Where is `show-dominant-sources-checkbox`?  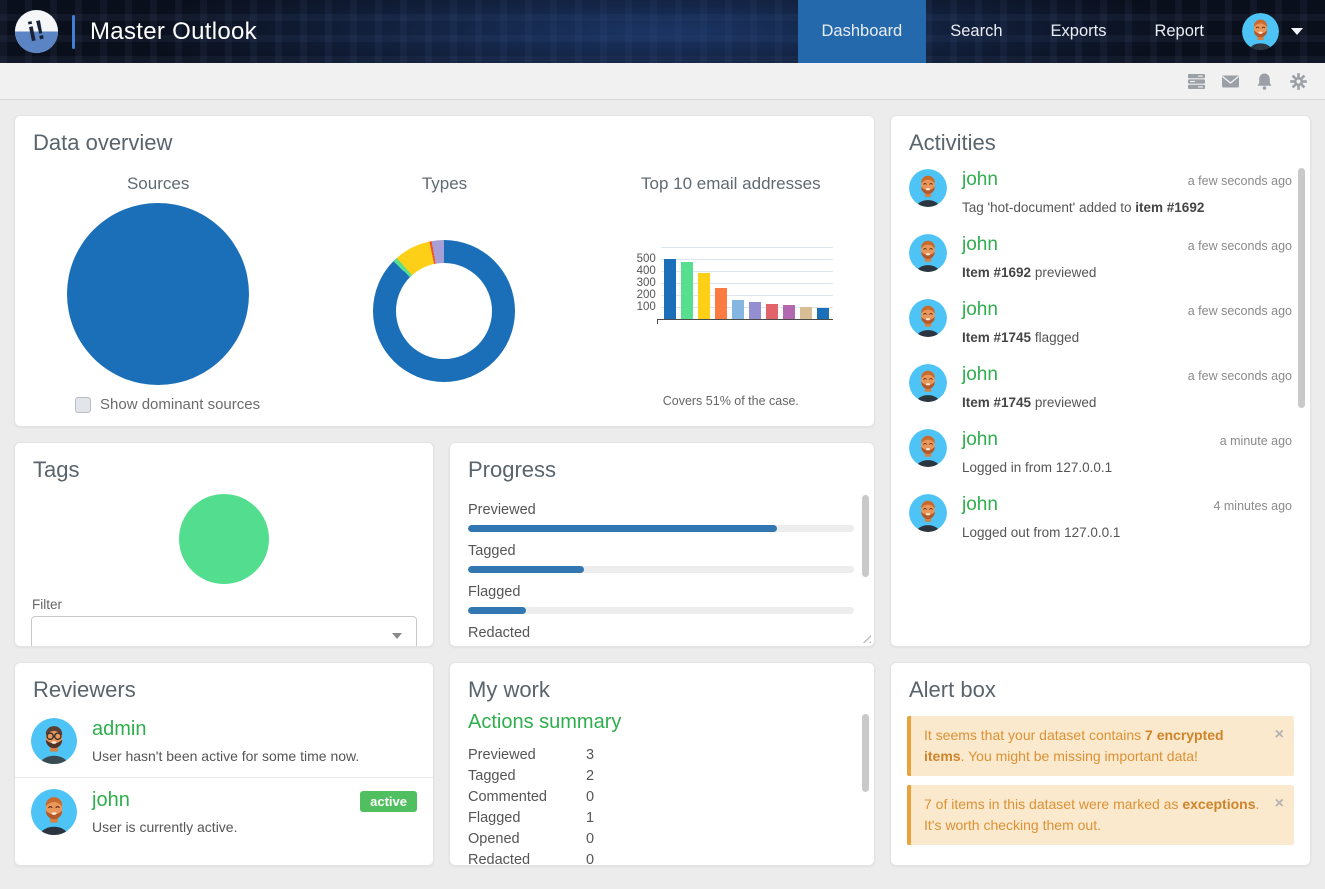
show-dominant-sources-checkbox is located at coordinates (83, 404).